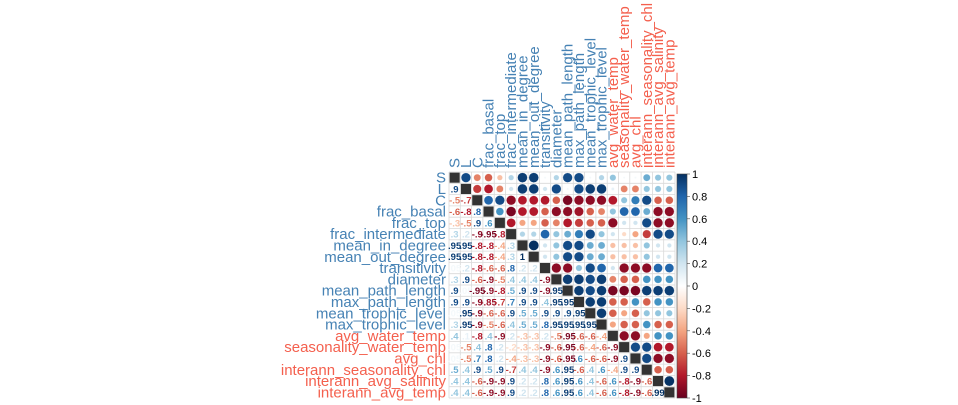 The height and width of the screenshot is (405, 958). I want to click on column-label: frac_intermediate, so click(511, 110).